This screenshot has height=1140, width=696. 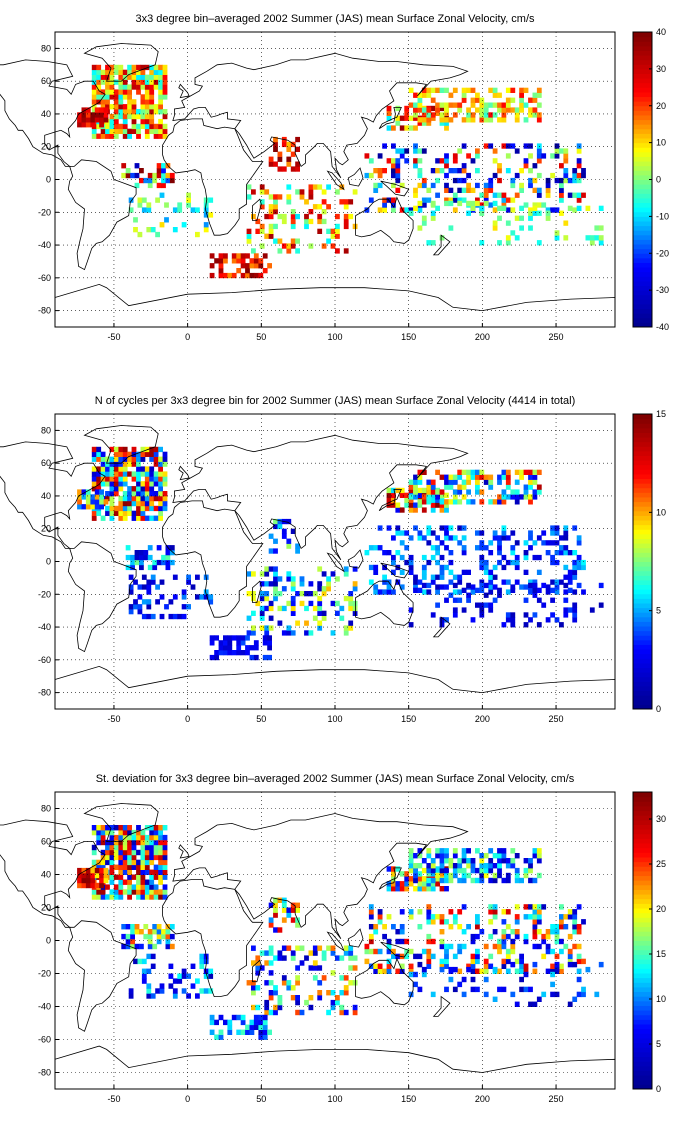 What do you see at coordinates (113, 719) in the screenshot?
I see `x-tick-label: -50` at bounding box center [113, 719].